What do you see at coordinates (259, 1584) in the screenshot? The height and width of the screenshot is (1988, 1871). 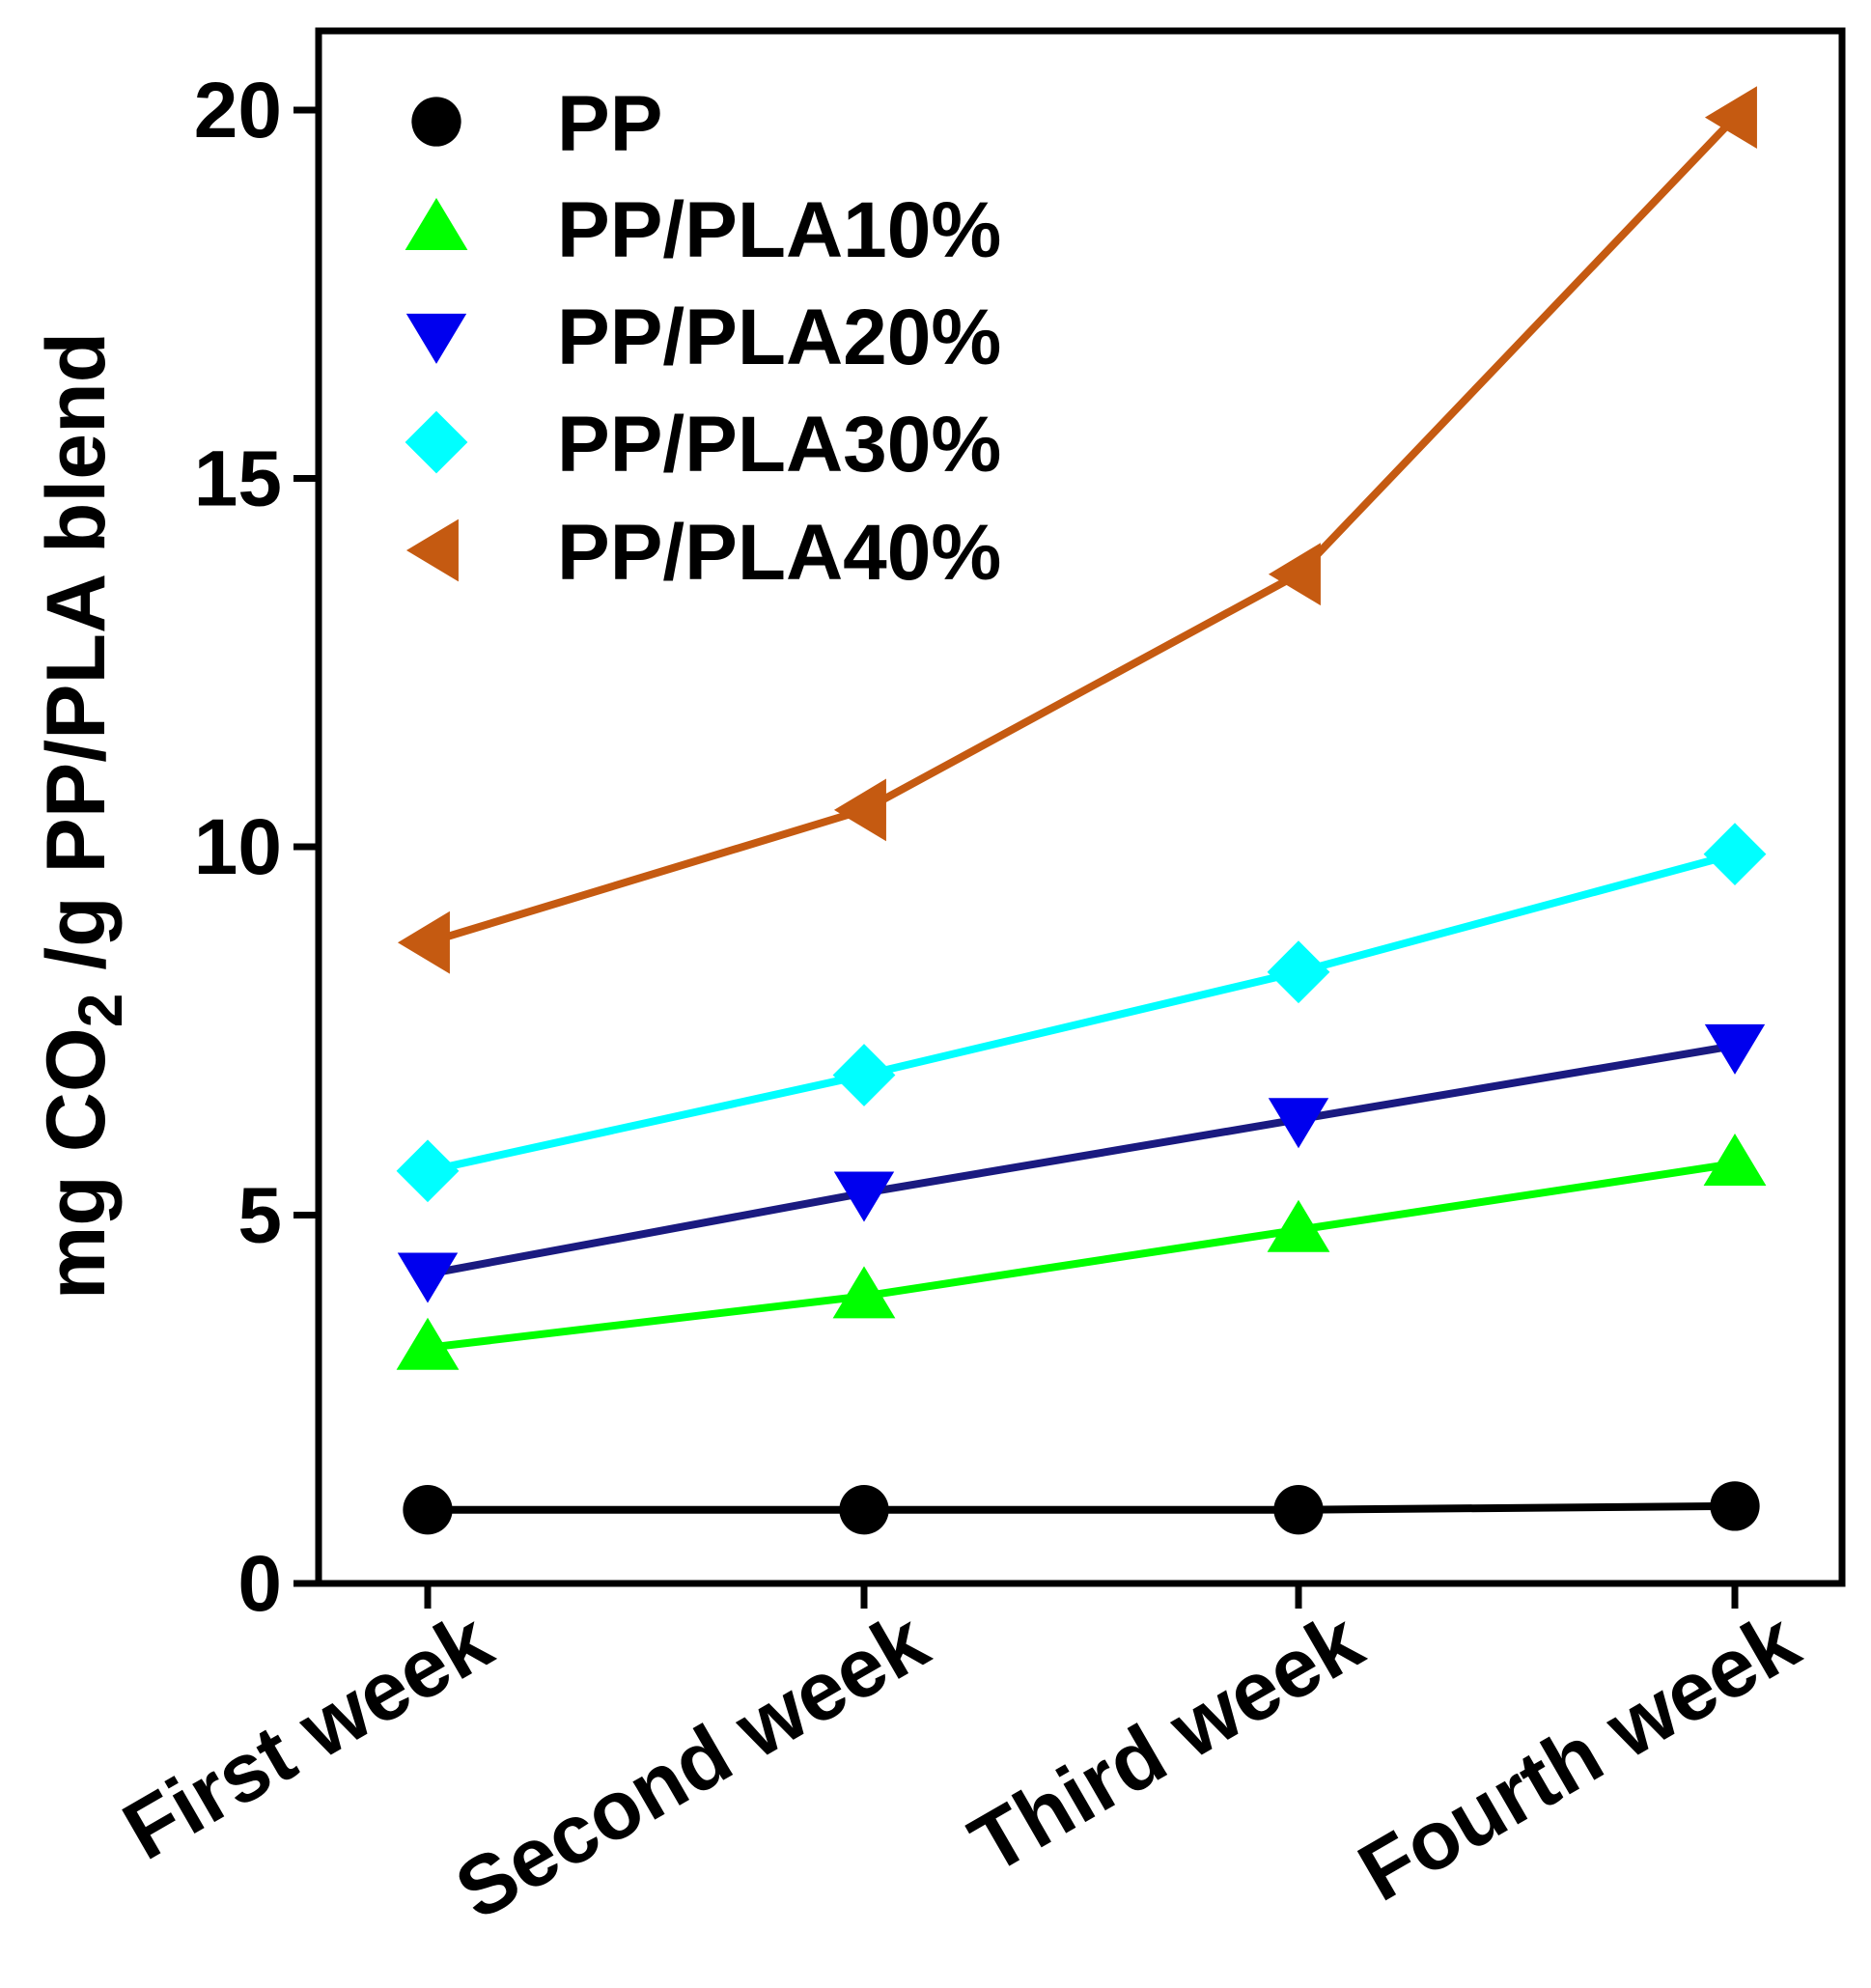 I see `y-tick-label: 0` at bounding box center [259, 1584].